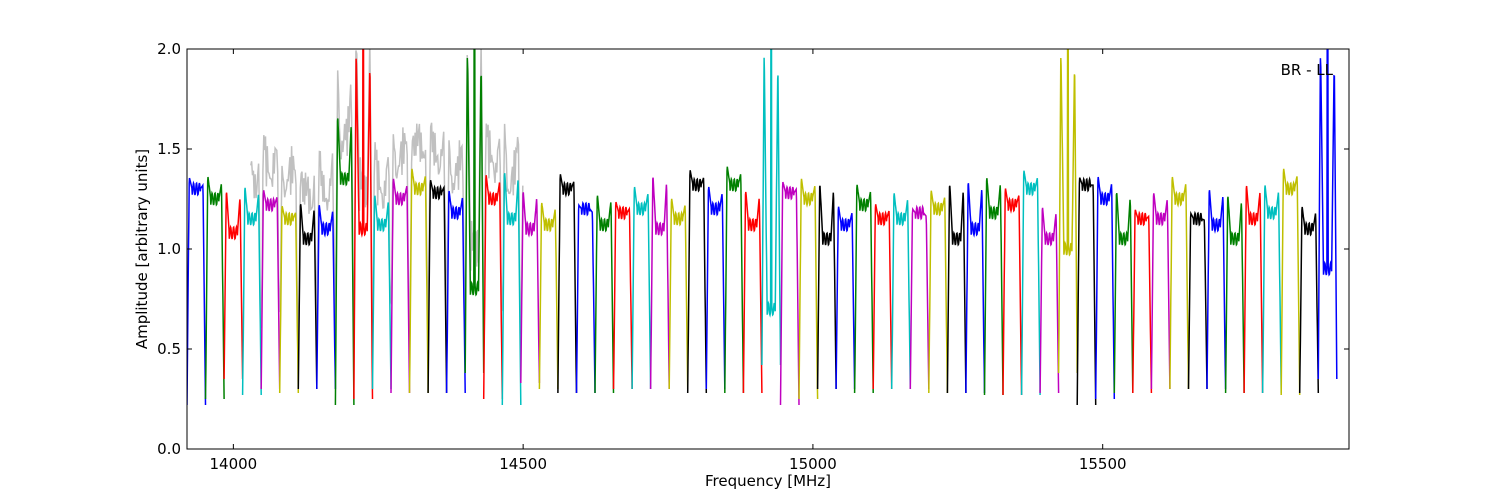 The width and height of the screenshot is (1500, 500). I want to click on x-tick-label-14000: 14000, so click(234, 464).